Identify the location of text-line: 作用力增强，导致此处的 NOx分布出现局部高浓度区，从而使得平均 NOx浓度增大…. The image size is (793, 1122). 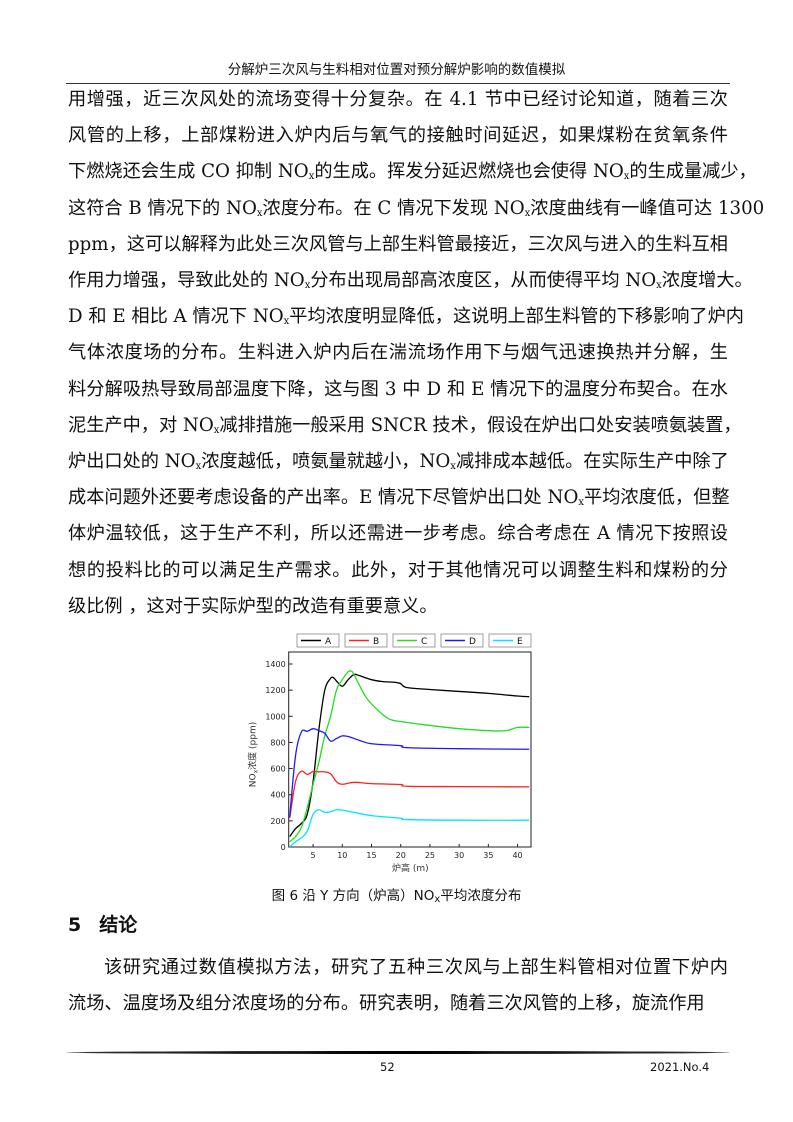
(410, 280).